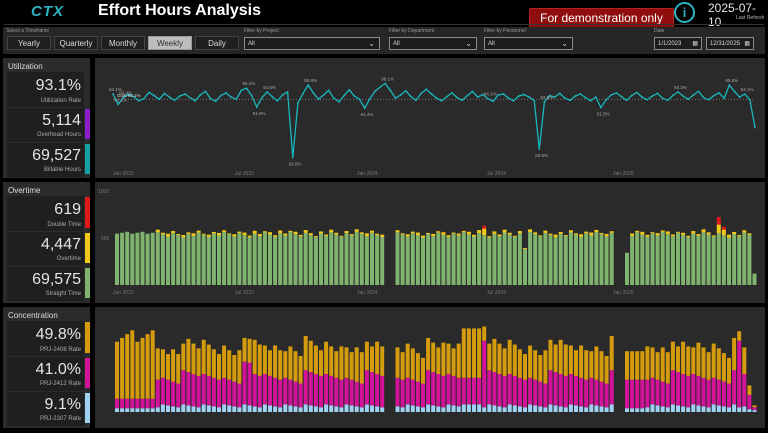 This screenshot has width=768, height=433. What do you see at coordinates (87, 212) in the screenshot?
I see `double-time-color-indicator` at bounding box center [87, 212].